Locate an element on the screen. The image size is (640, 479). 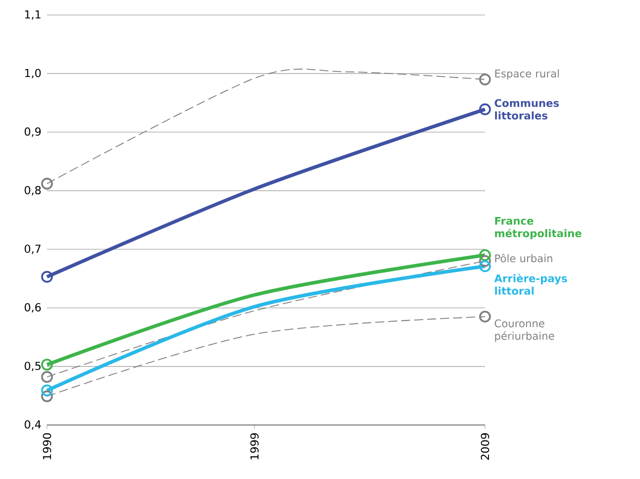
y-tick-label: 0,8 is located at coordinates (32, 191).